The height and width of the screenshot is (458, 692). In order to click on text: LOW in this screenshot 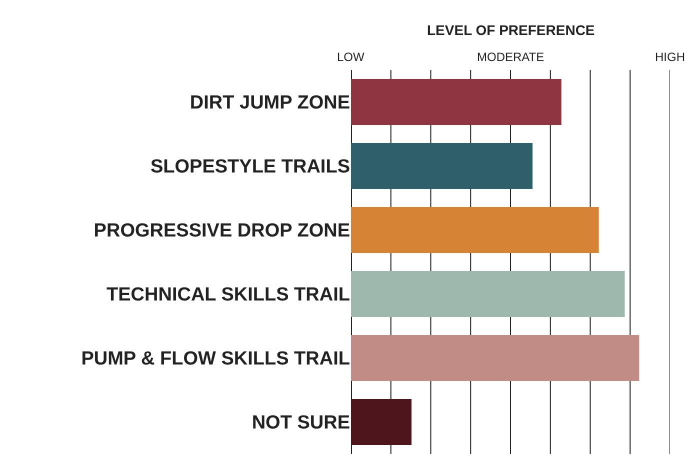, I will do `click(351, 57)`.